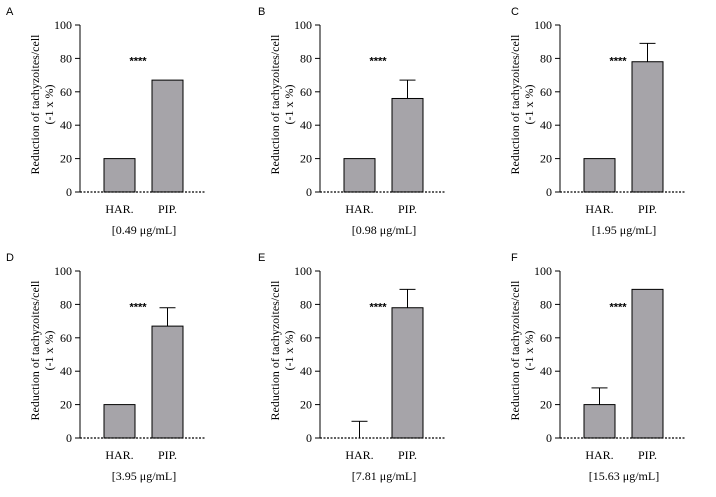 Image resolution: width=716 pixels, height=497 pixels. I want to click on panel-letter: D, so click(10, 258).